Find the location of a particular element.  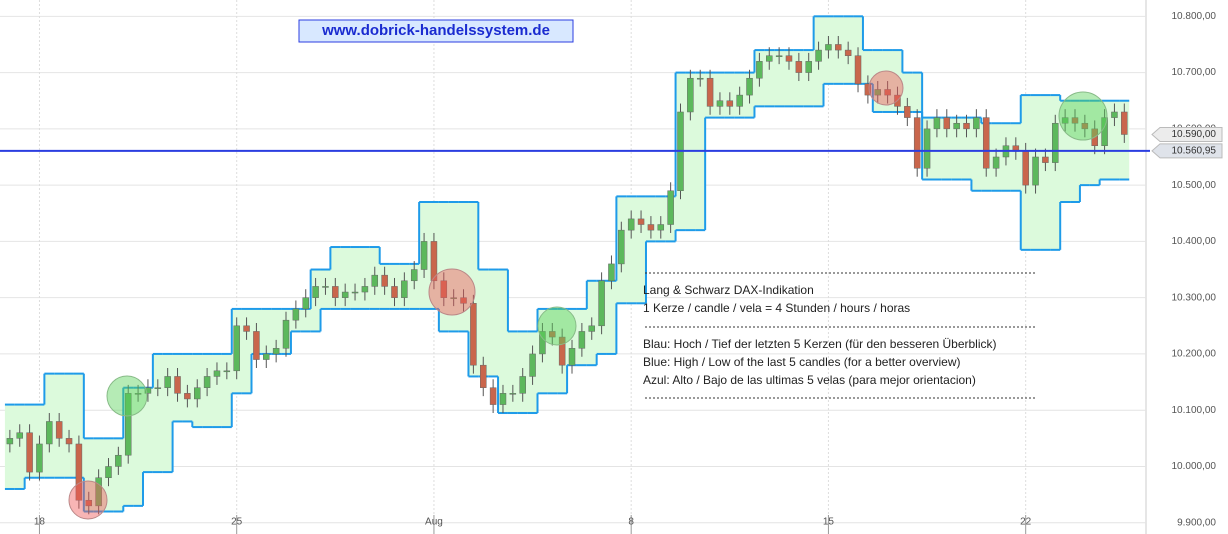

note: Lang & Schwarz DAX-Indikation is located at coordinates (728, 290).